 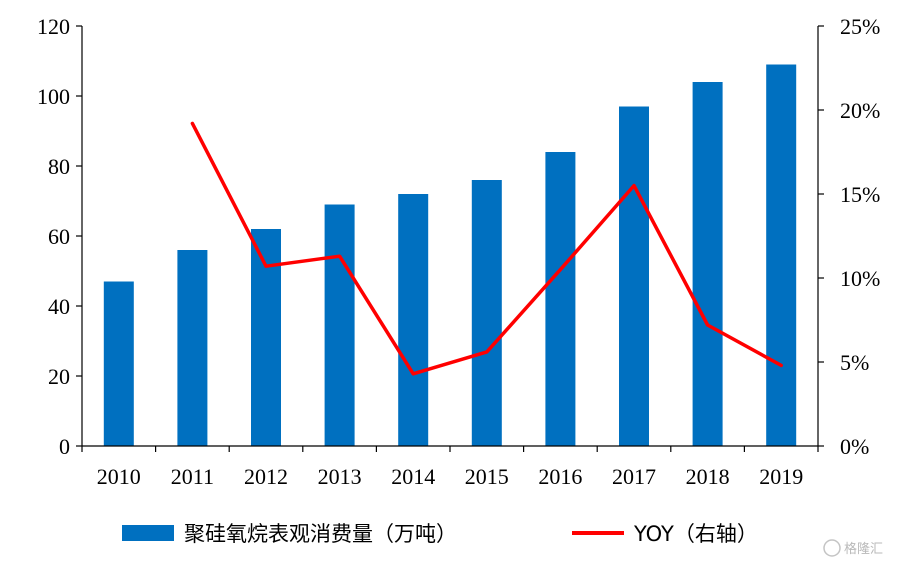 What do you see at coordinates (59, 306) in the screenshot?
I see `left-tick-label: 40` at bounding box center [59, 306].